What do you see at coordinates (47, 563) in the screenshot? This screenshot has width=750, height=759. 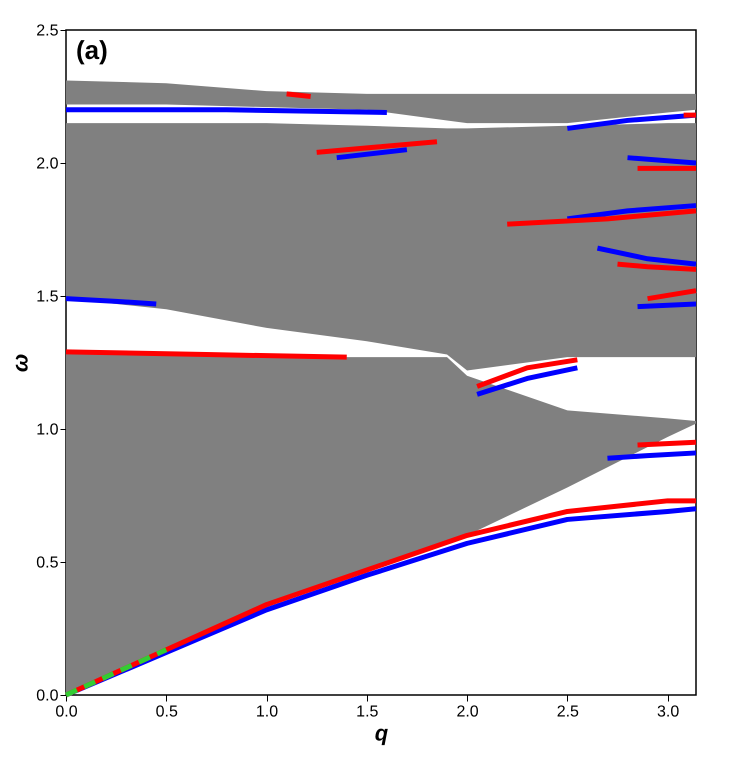 I see `y-tick-label: 0.5` at bounding box center [47, 563].